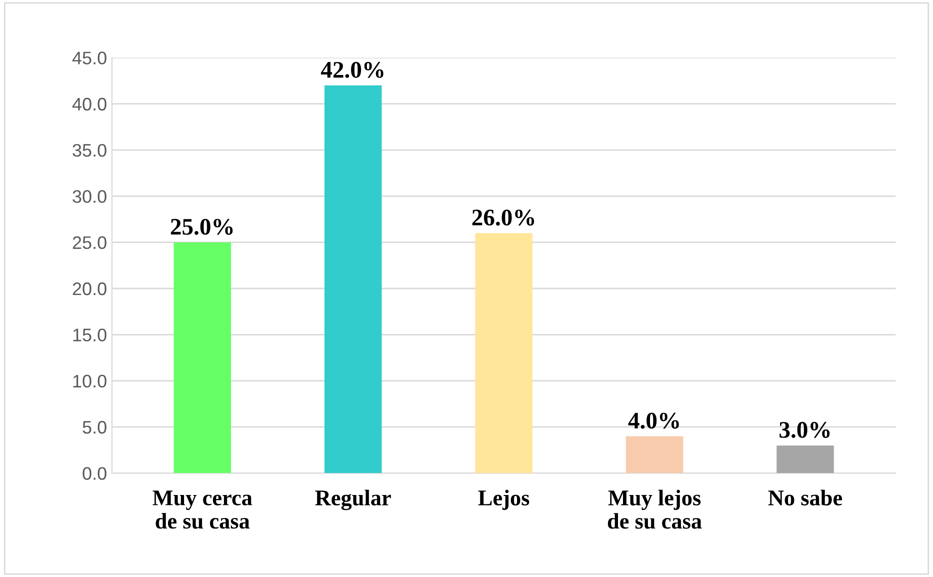 This screenshot has width=933, height=577. I want to click on data-label: 26.0%, so click(503, 218).